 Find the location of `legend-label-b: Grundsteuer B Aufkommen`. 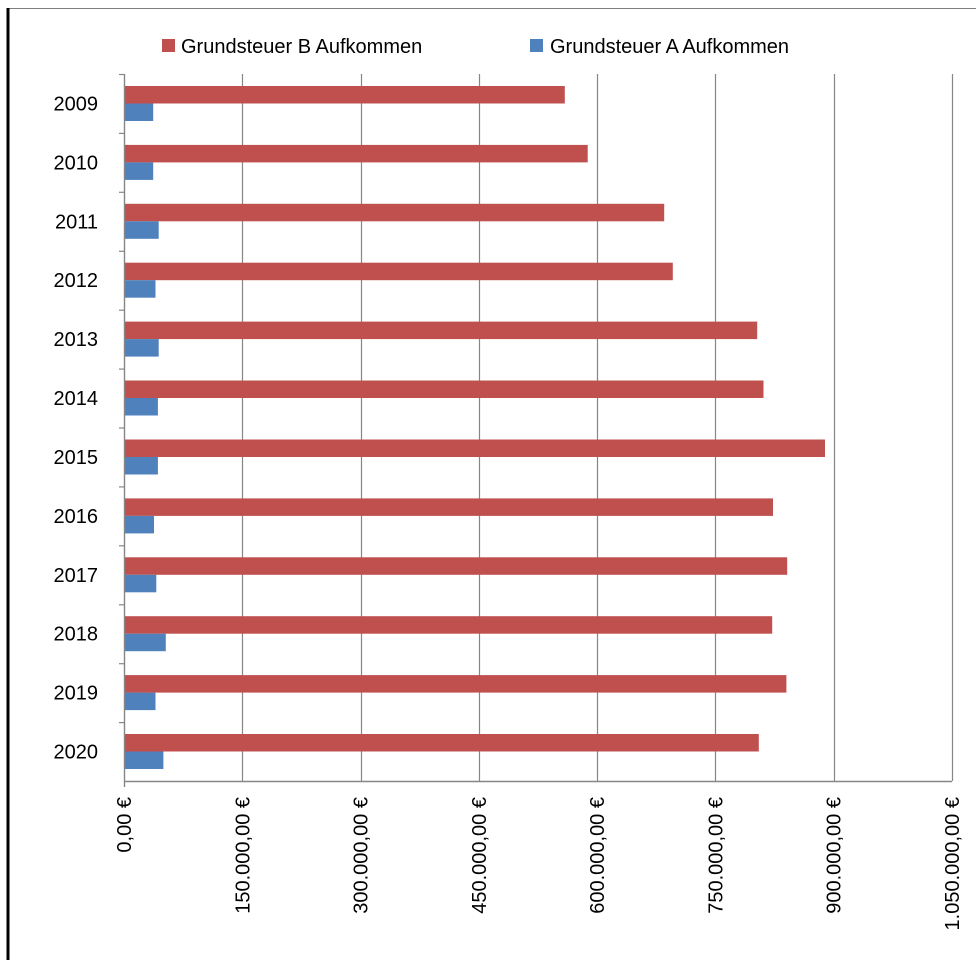

legend-label-b: Grundsteuer B Aufkommen is located at coordinates (301, 47).